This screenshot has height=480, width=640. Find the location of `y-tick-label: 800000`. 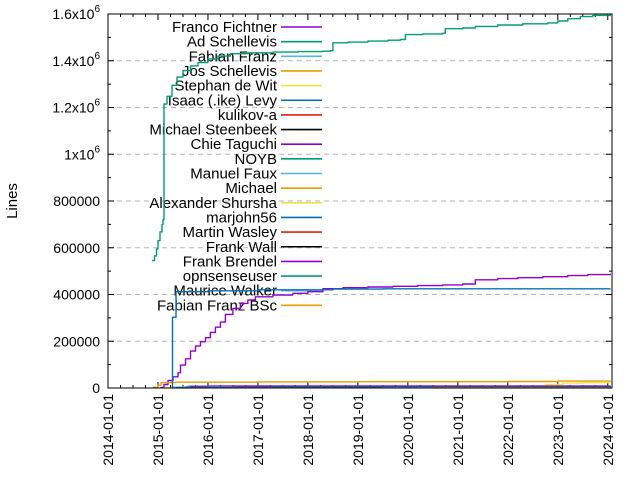

y-tick-label: 800000 is located at coordinates (76, 201).